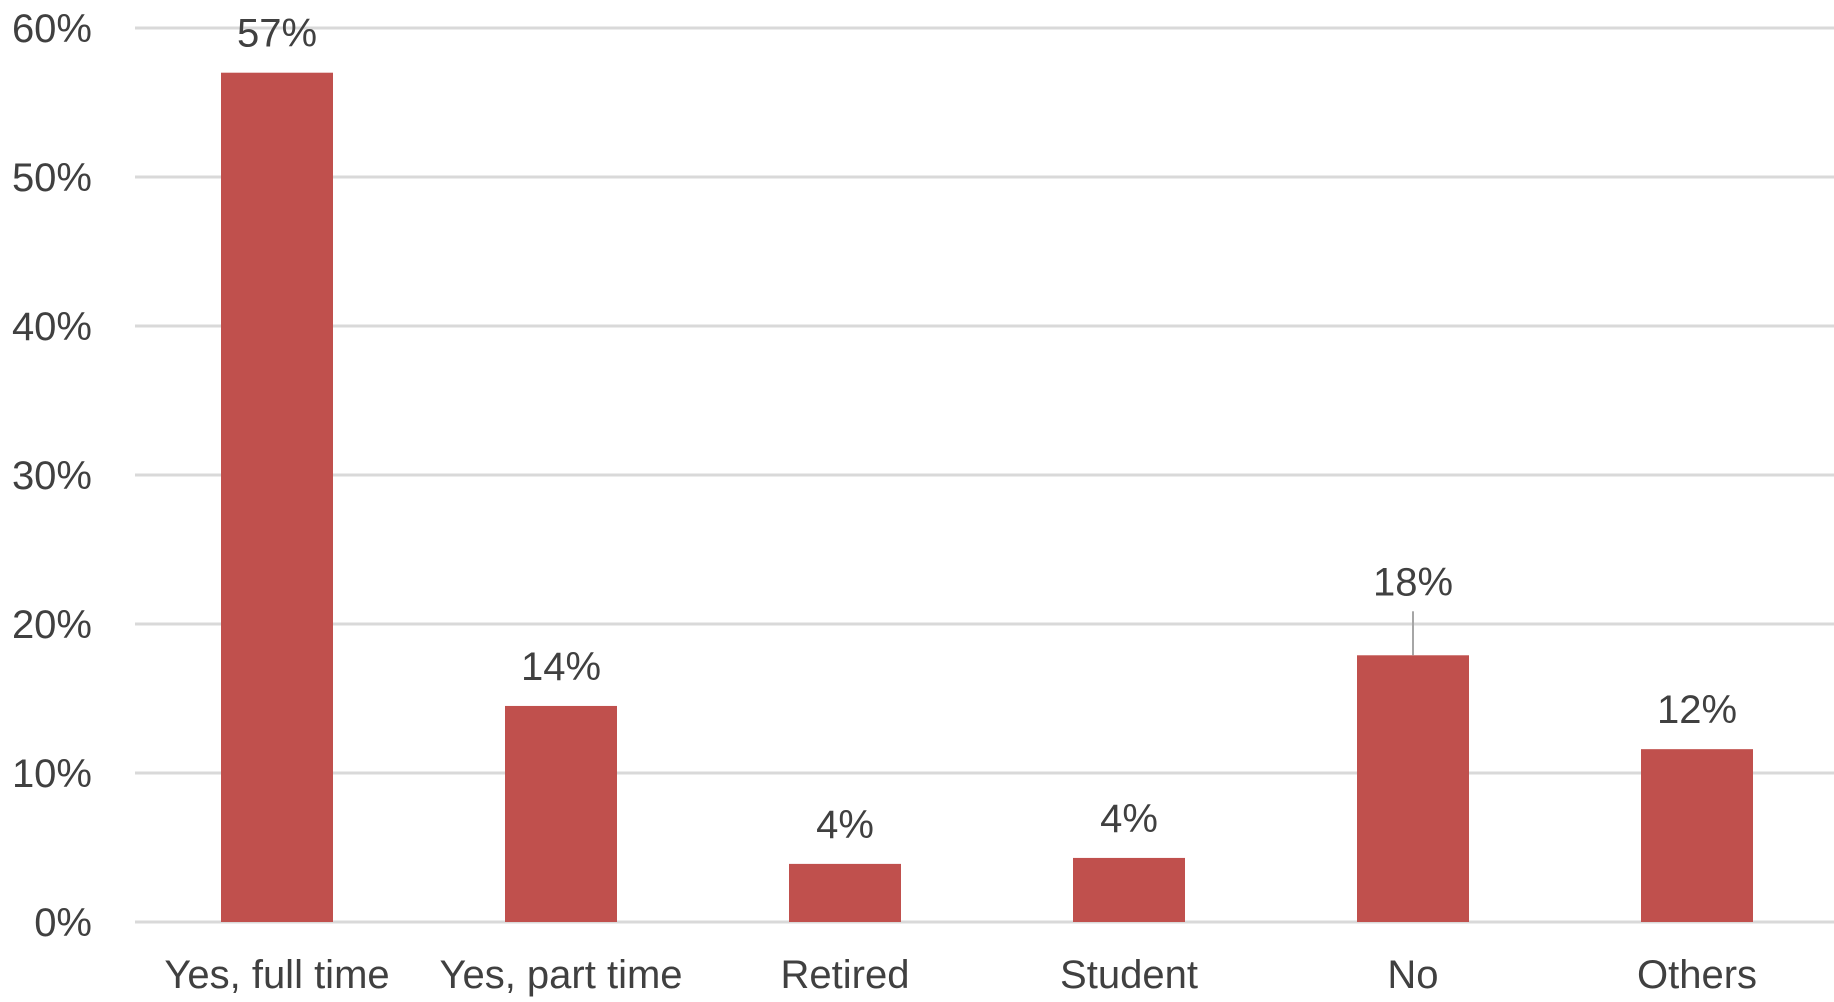 This screenshot has width=1834, height=1002. Describe the element at coordinates (277, 34) in the screenshot. I see `data-label: 57%` at that location.